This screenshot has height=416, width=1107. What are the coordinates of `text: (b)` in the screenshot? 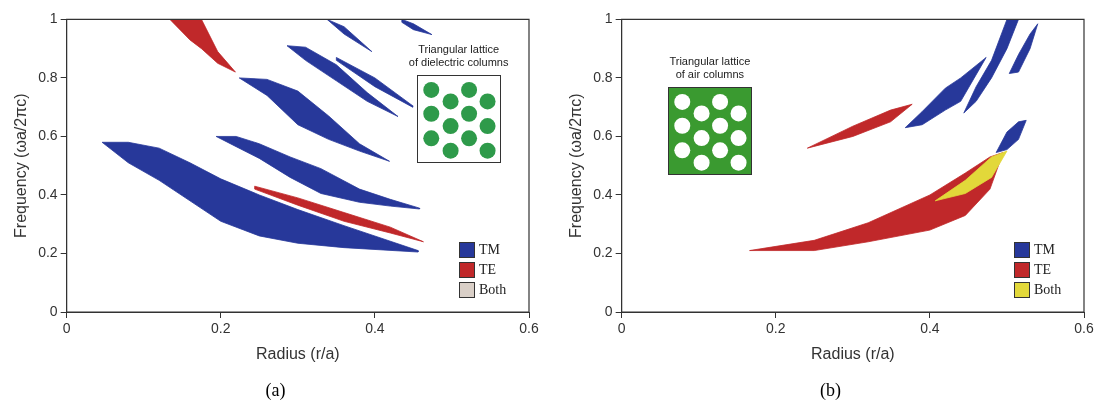 It's located at (830, 390).